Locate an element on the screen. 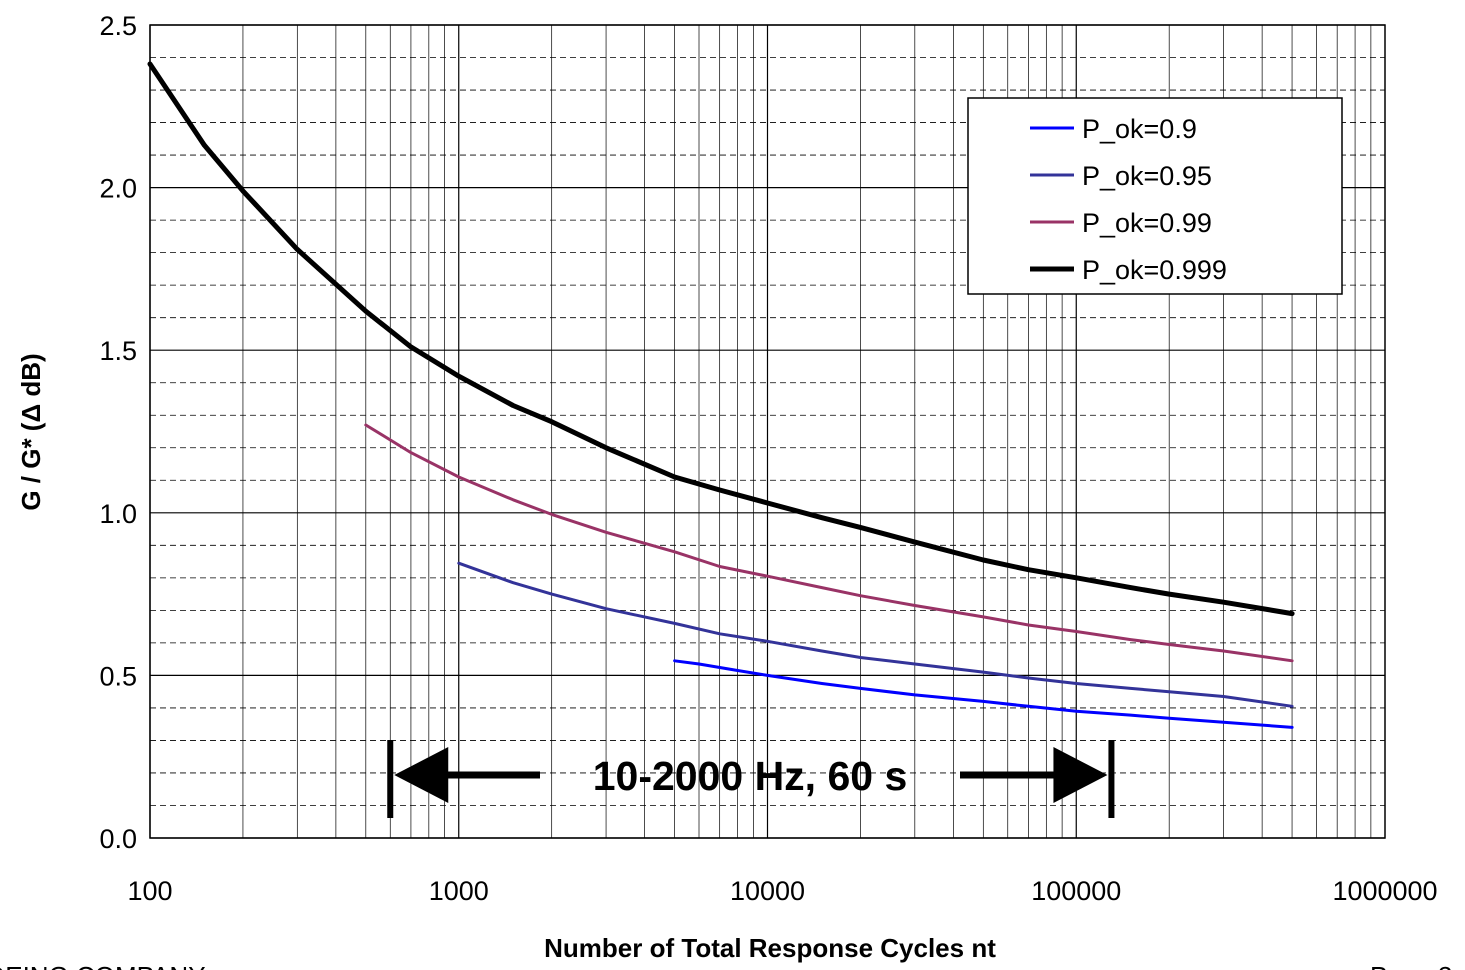  x-tick-label: 1000 is located at coordinates (459, 891).